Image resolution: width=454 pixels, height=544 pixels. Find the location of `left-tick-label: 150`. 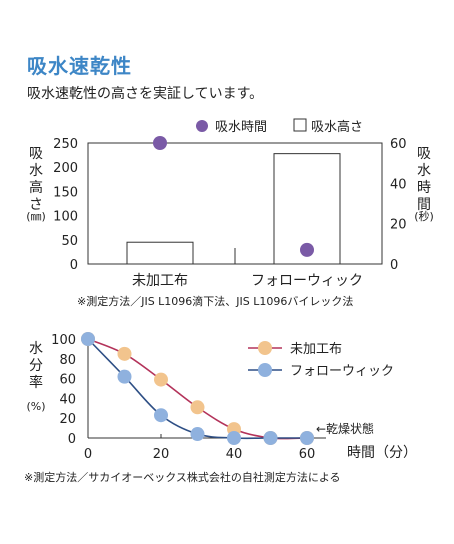

left-tick-label: 150 is located at coordinates (65, 192).